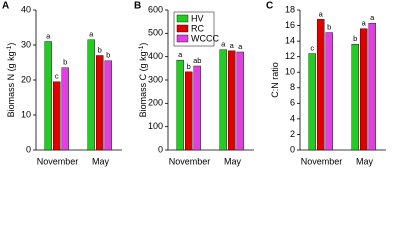 The image size is (400, 240). Describe the element at coordinates (205, 38) in the screenshot. I see `legend-label: WCCC` at that location.